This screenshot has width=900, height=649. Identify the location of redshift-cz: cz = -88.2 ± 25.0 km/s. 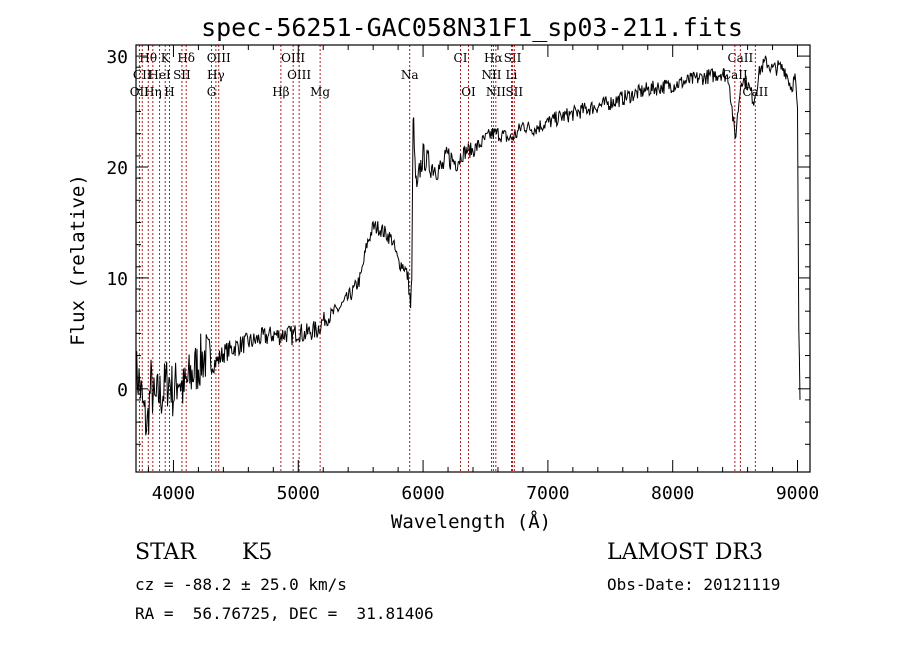
(241, 584).